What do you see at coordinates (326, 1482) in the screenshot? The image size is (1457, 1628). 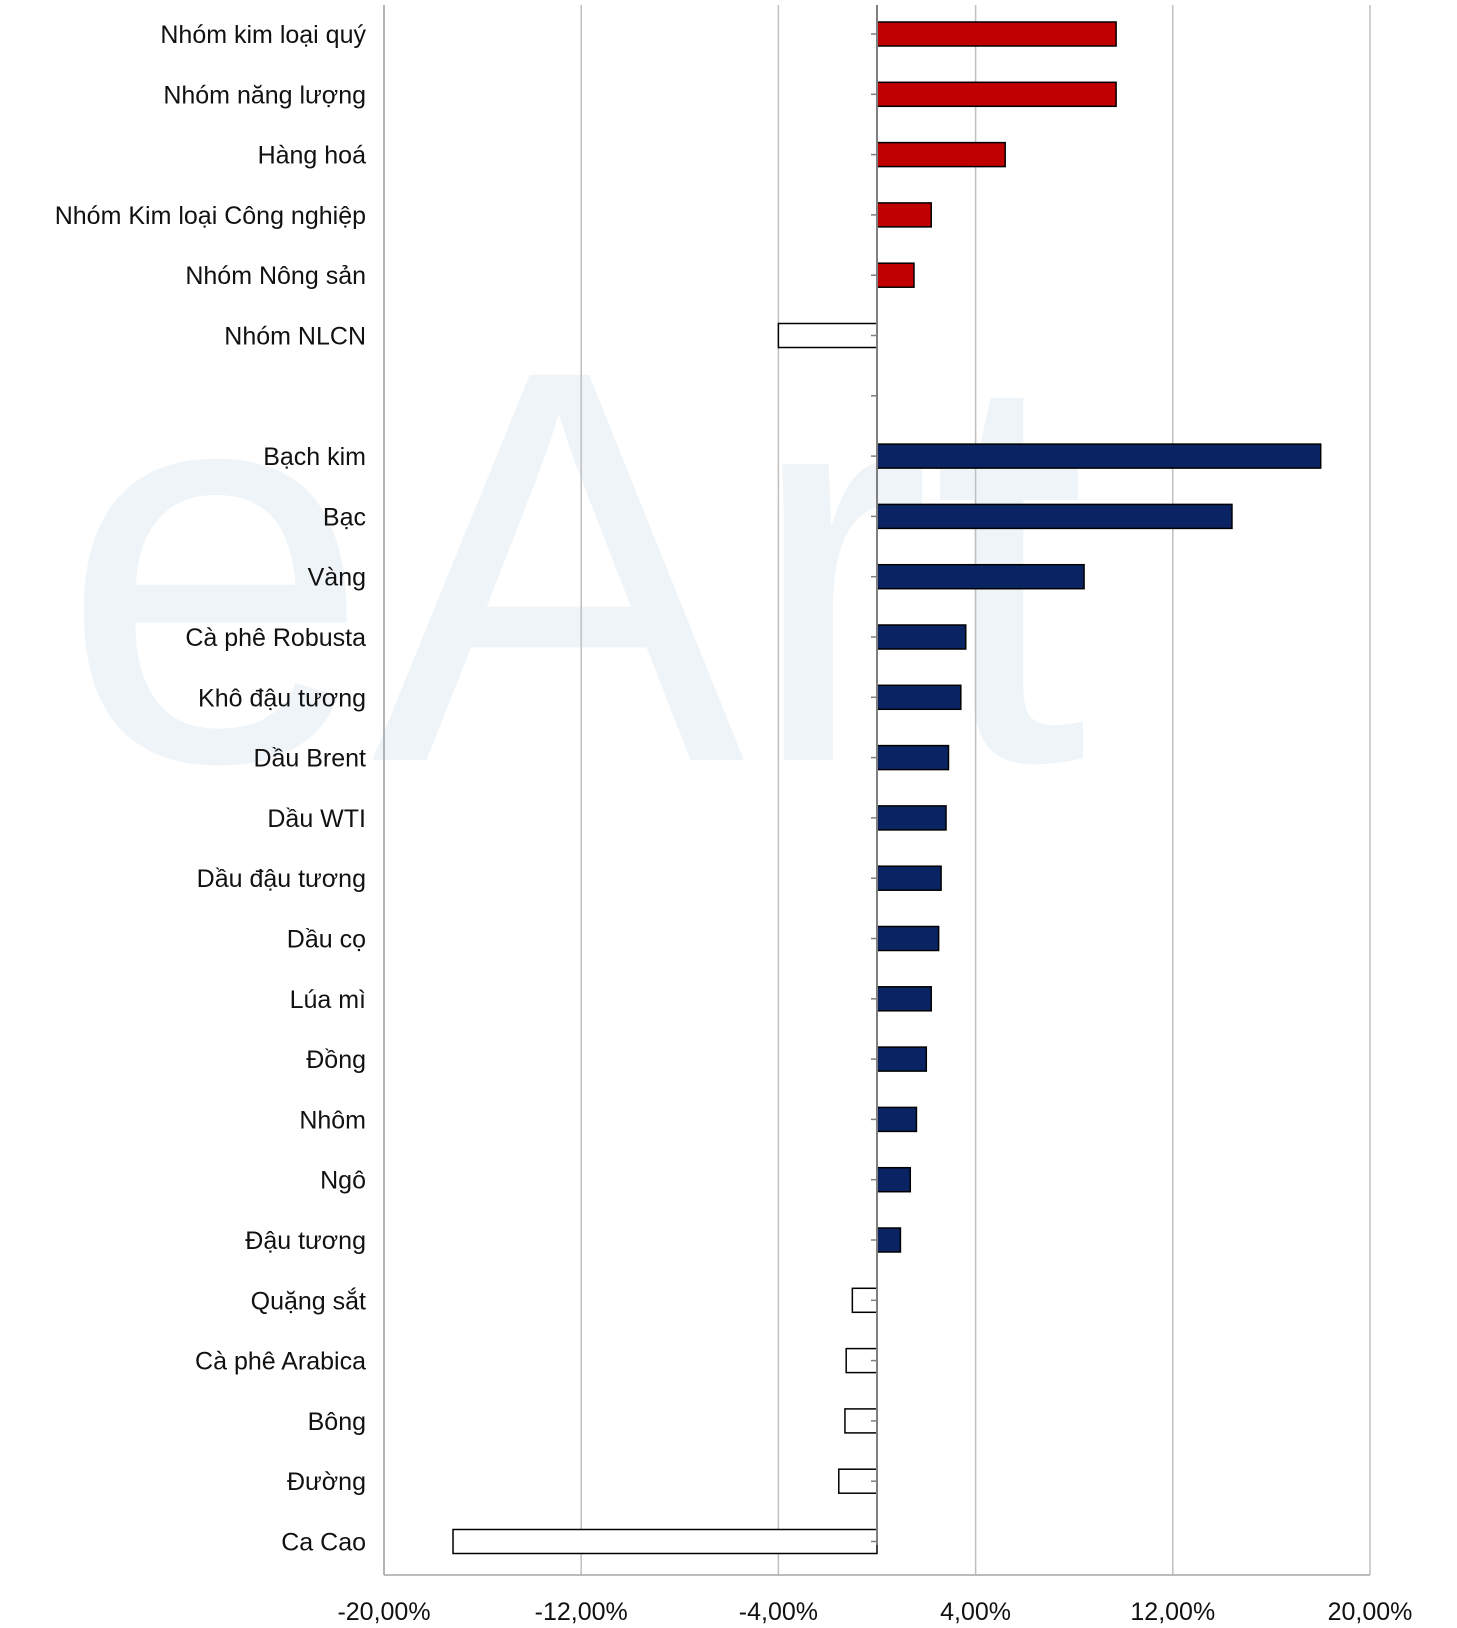 I see `category-label: Đường` at bounding box center [326, 1482].